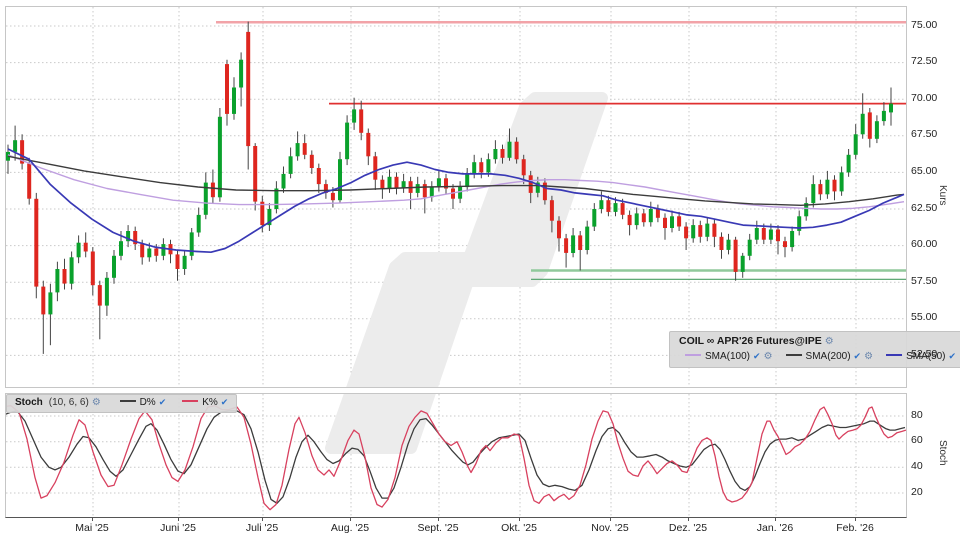  Describe the element at coordinates (96, 402) in the screenshot. I see `stoch-settings-gear-icon: ⚙` at that location.